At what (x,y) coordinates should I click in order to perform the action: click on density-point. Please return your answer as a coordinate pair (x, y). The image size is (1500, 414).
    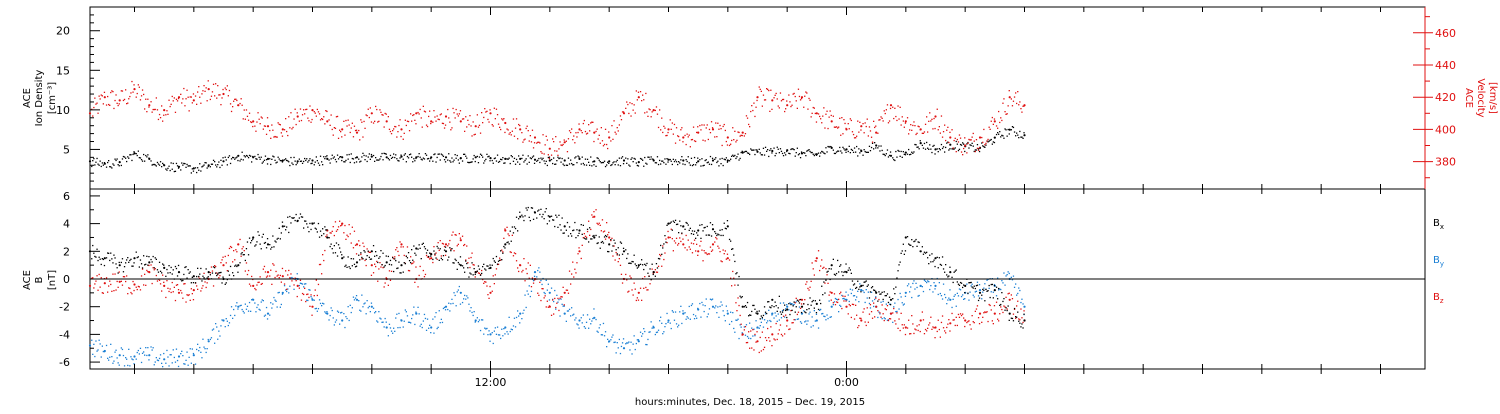
    Looking at the image, I should click on (535, 159).